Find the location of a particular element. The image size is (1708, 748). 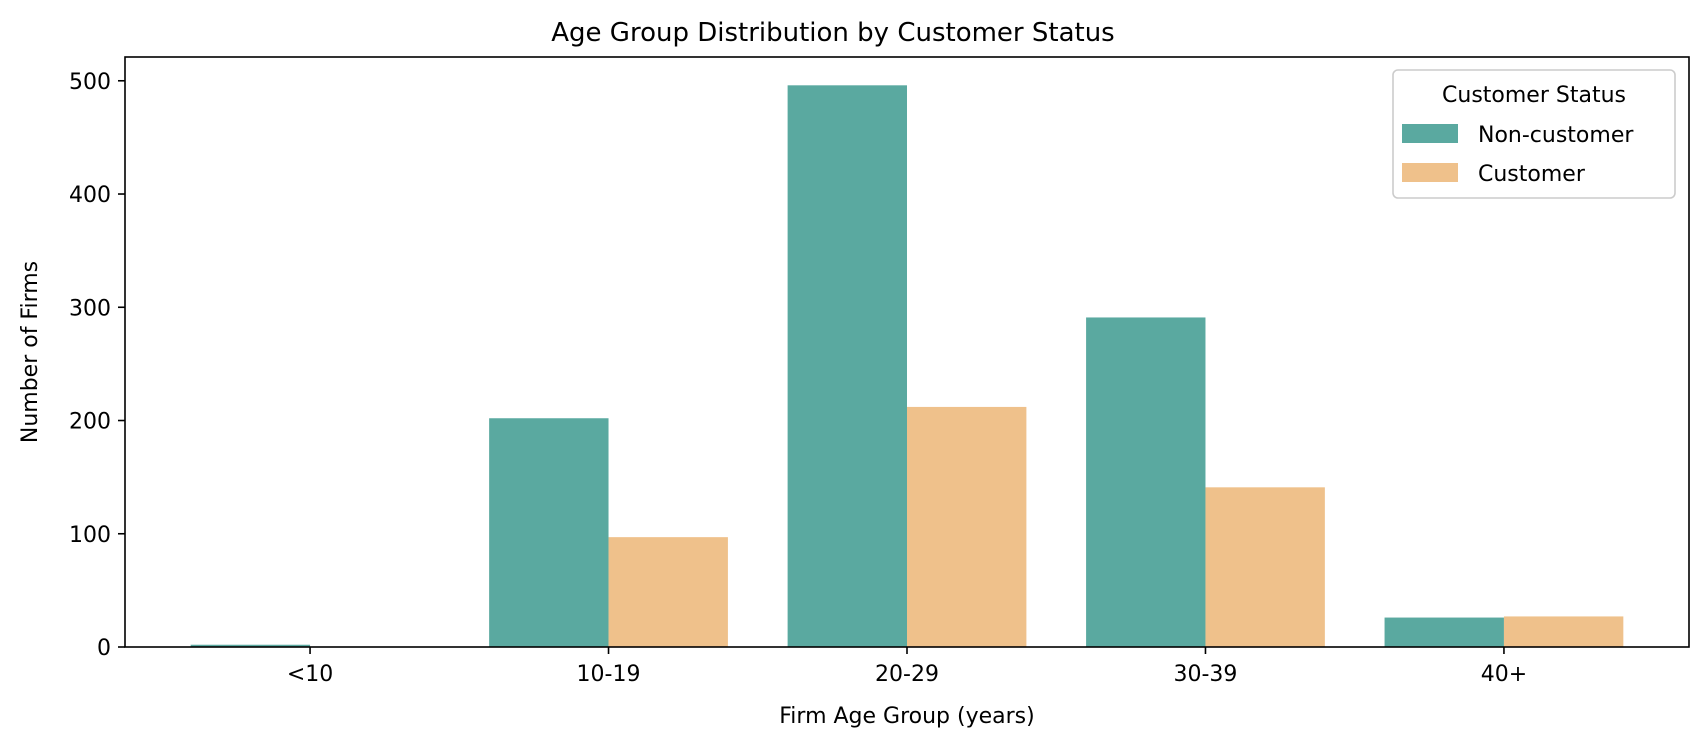

y-tick-label-0: 0 is located at coordinates (104, 648).